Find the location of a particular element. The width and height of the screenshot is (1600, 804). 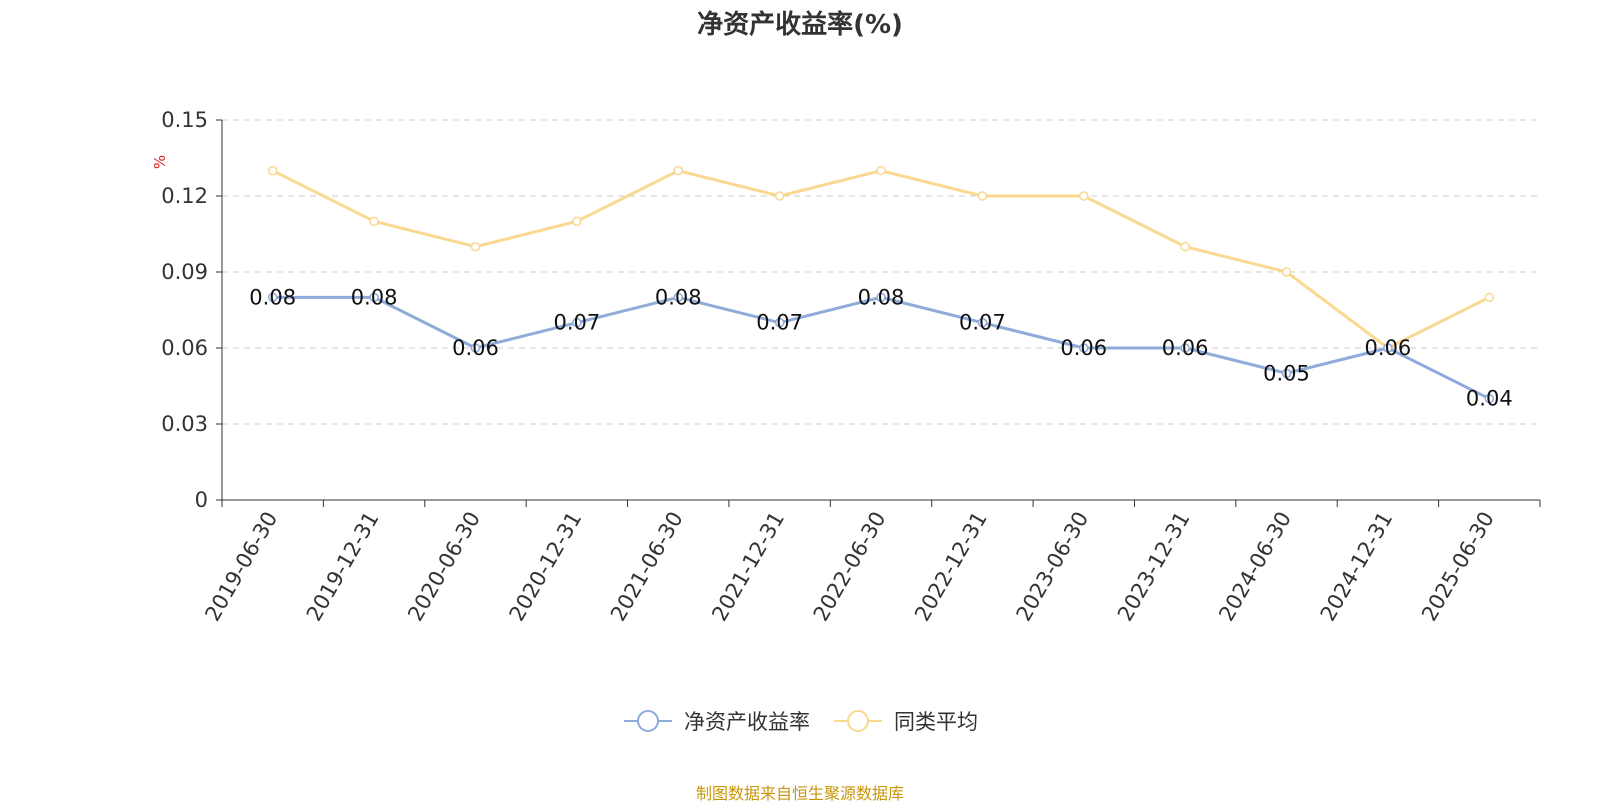

legend-marker-roe-icon is located at coordinates (648, 721).